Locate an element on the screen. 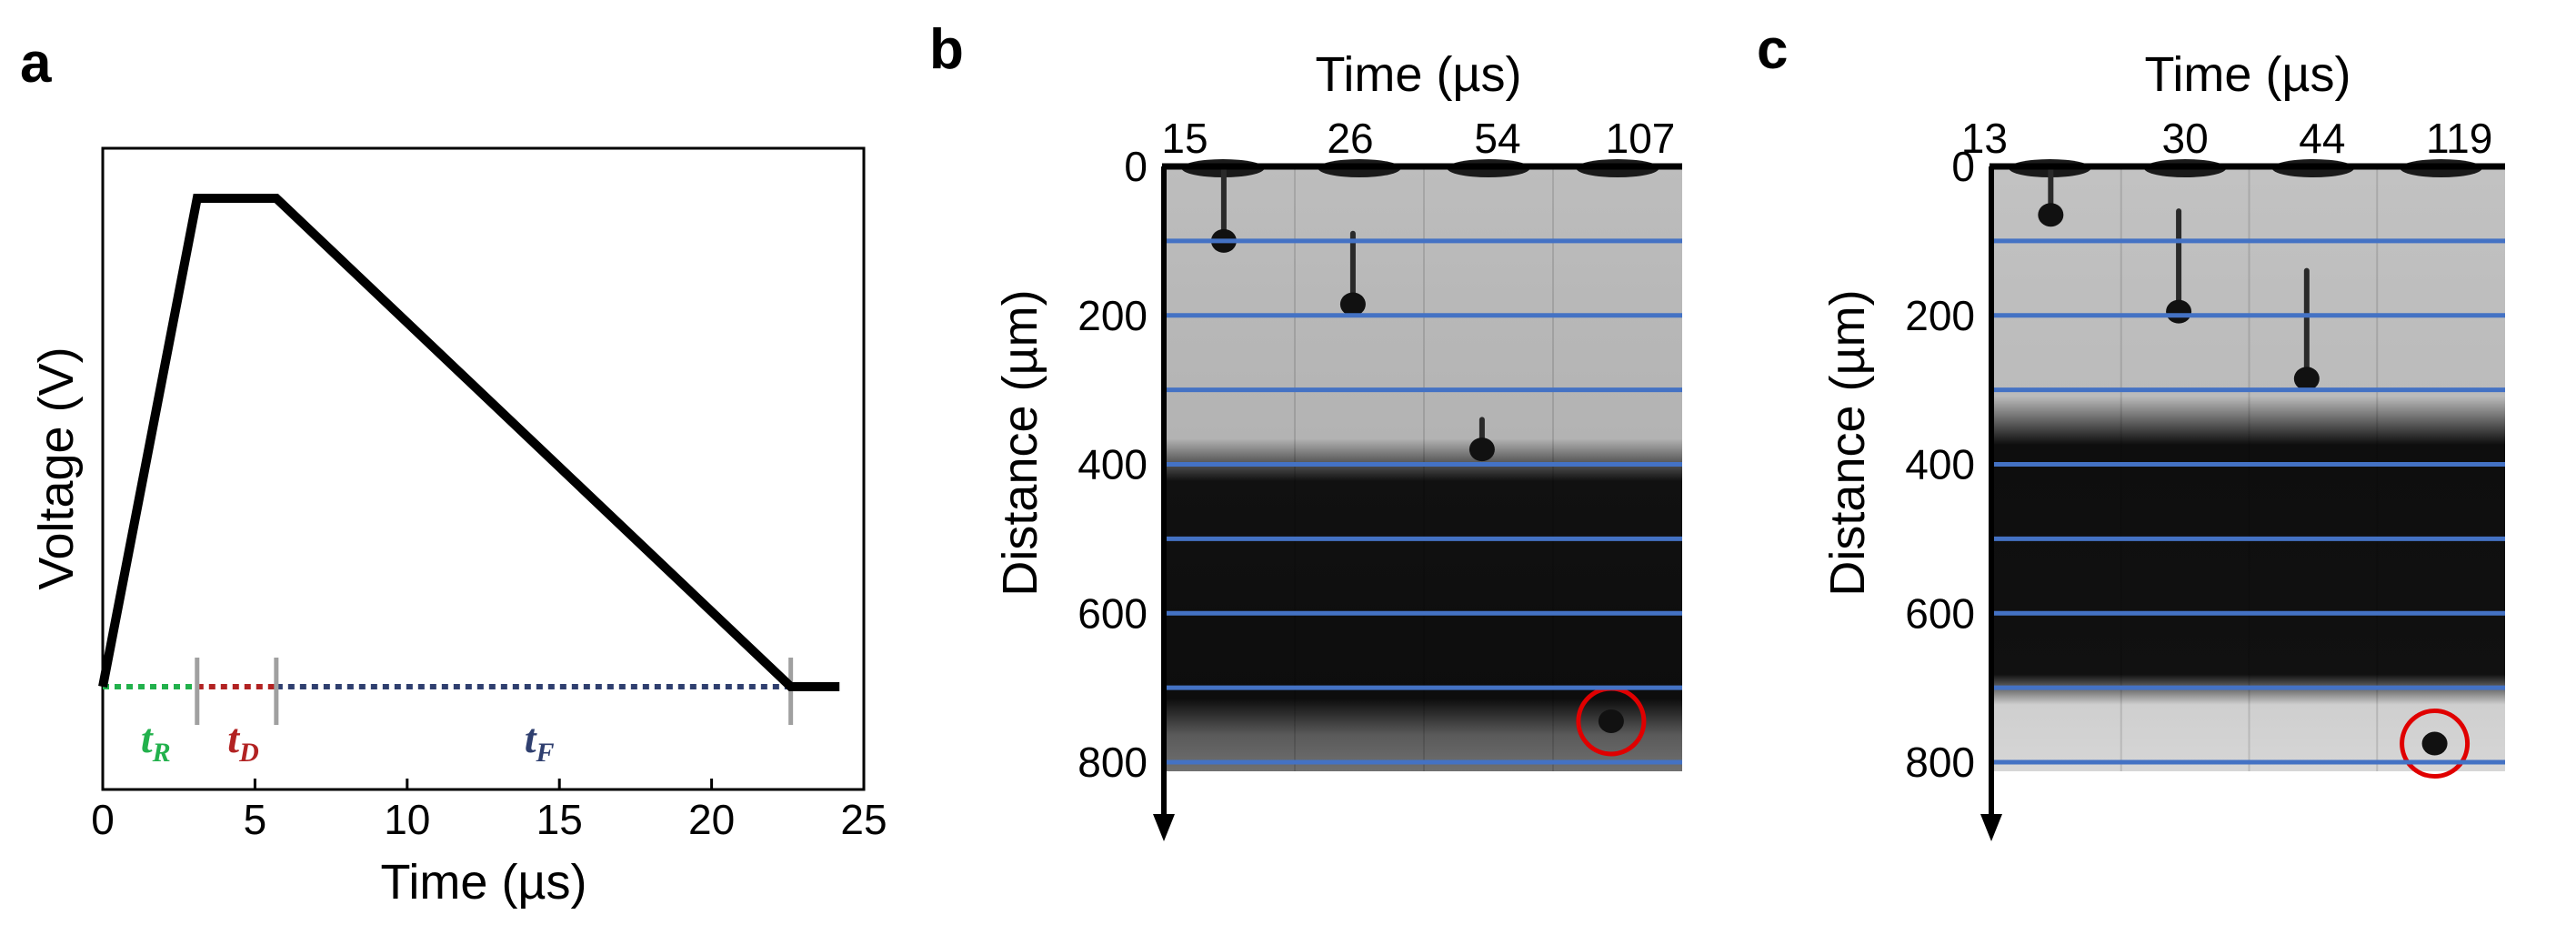 The height and width of the screenshot is (925, 2576). x-tick-label: 25 is located at coordinates (863, 820).